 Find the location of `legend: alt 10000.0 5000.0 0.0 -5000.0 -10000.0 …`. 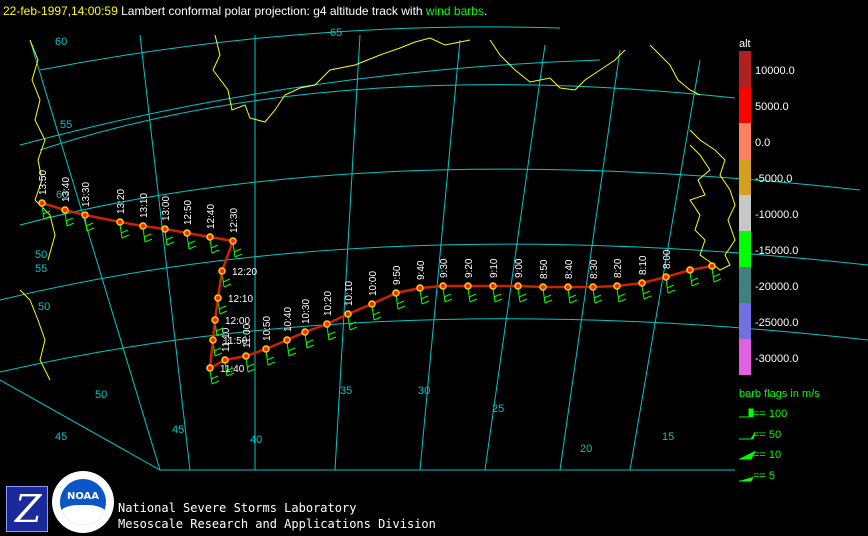

legend: alt 10000.0 5000.0 0.0 -5000.0 -10000.0 … is located at coordinates (802, 286).